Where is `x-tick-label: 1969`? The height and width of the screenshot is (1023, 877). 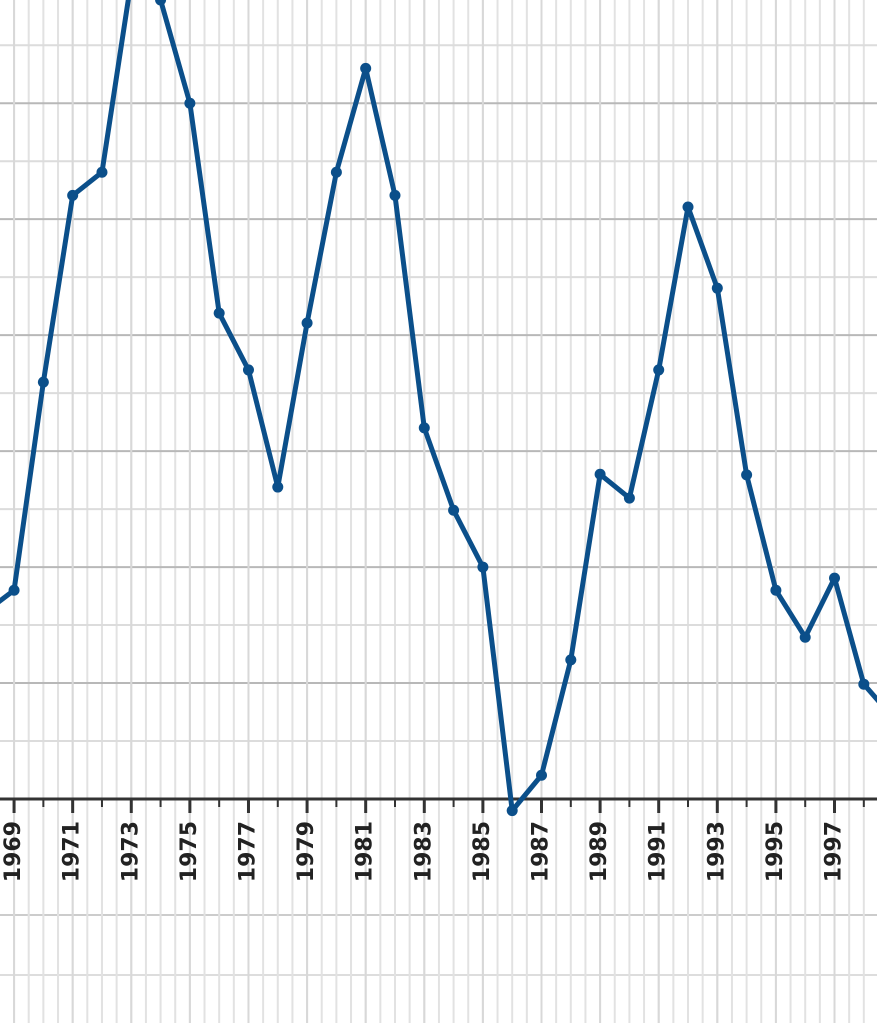 x-tick-label: 1969 is located at coordinates (13, 851).